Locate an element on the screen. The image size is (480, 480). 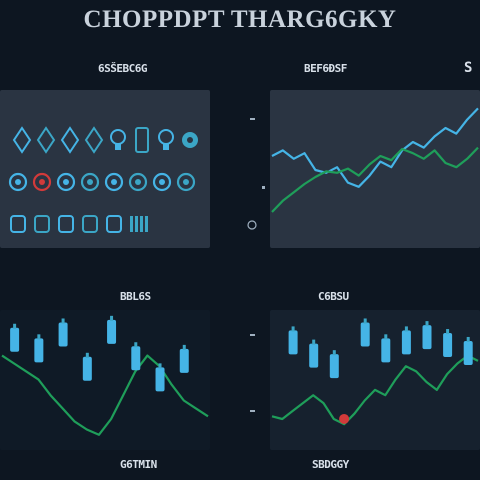
bottom-right-chart-series-1-line is located at coordinates (375, 390).